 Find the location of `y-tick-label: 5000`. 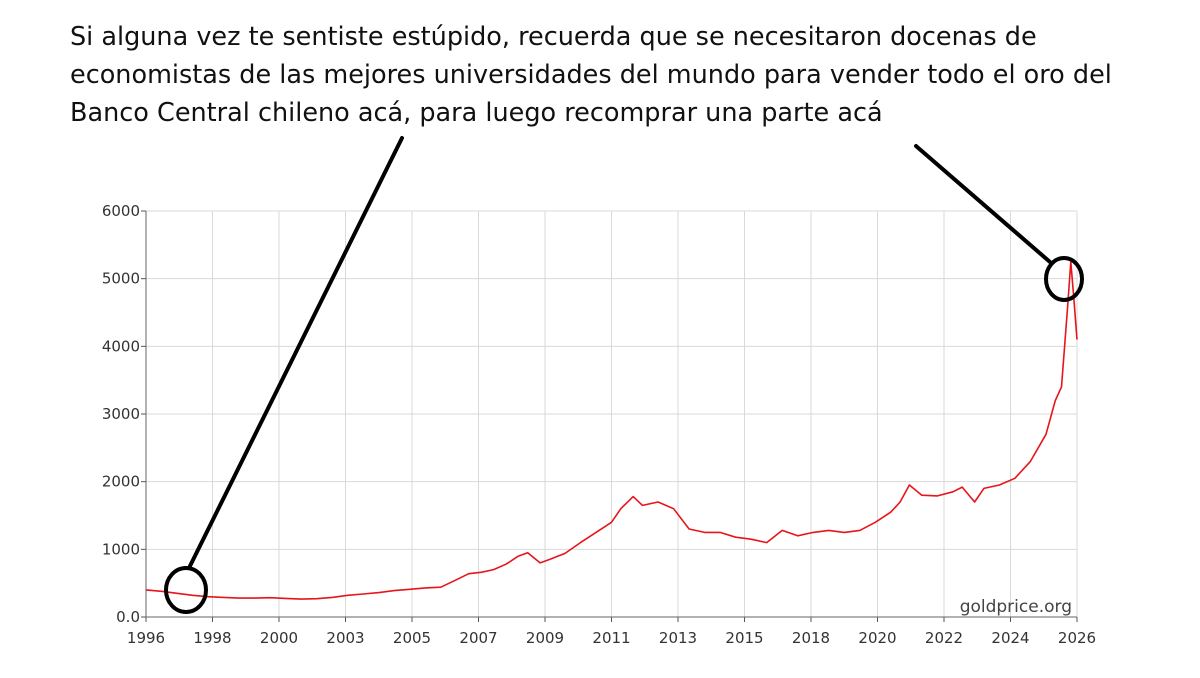

y-tick-label: 5000 is located at coordinates (121, 279).